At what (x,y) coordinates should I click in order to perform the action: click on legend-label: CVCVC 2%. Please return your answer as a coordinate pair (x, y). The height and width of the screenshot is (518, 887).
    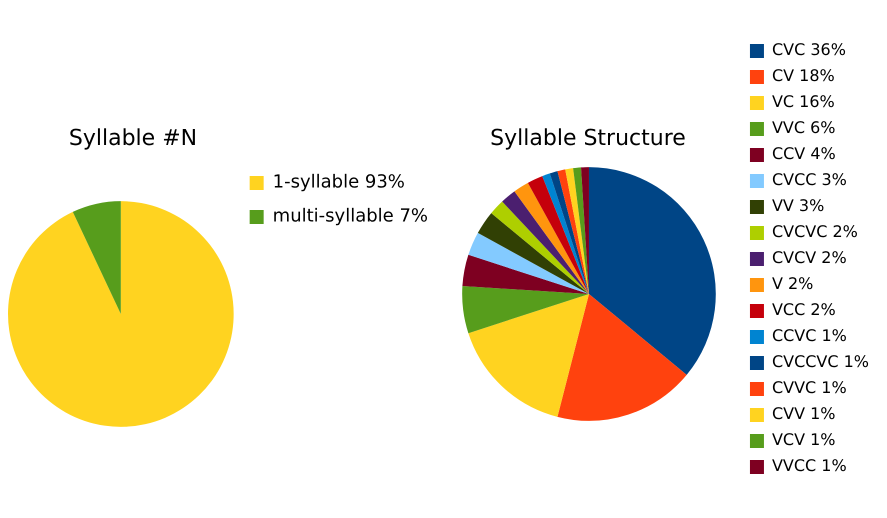
    Looking at the image, I should click on (815, 232).